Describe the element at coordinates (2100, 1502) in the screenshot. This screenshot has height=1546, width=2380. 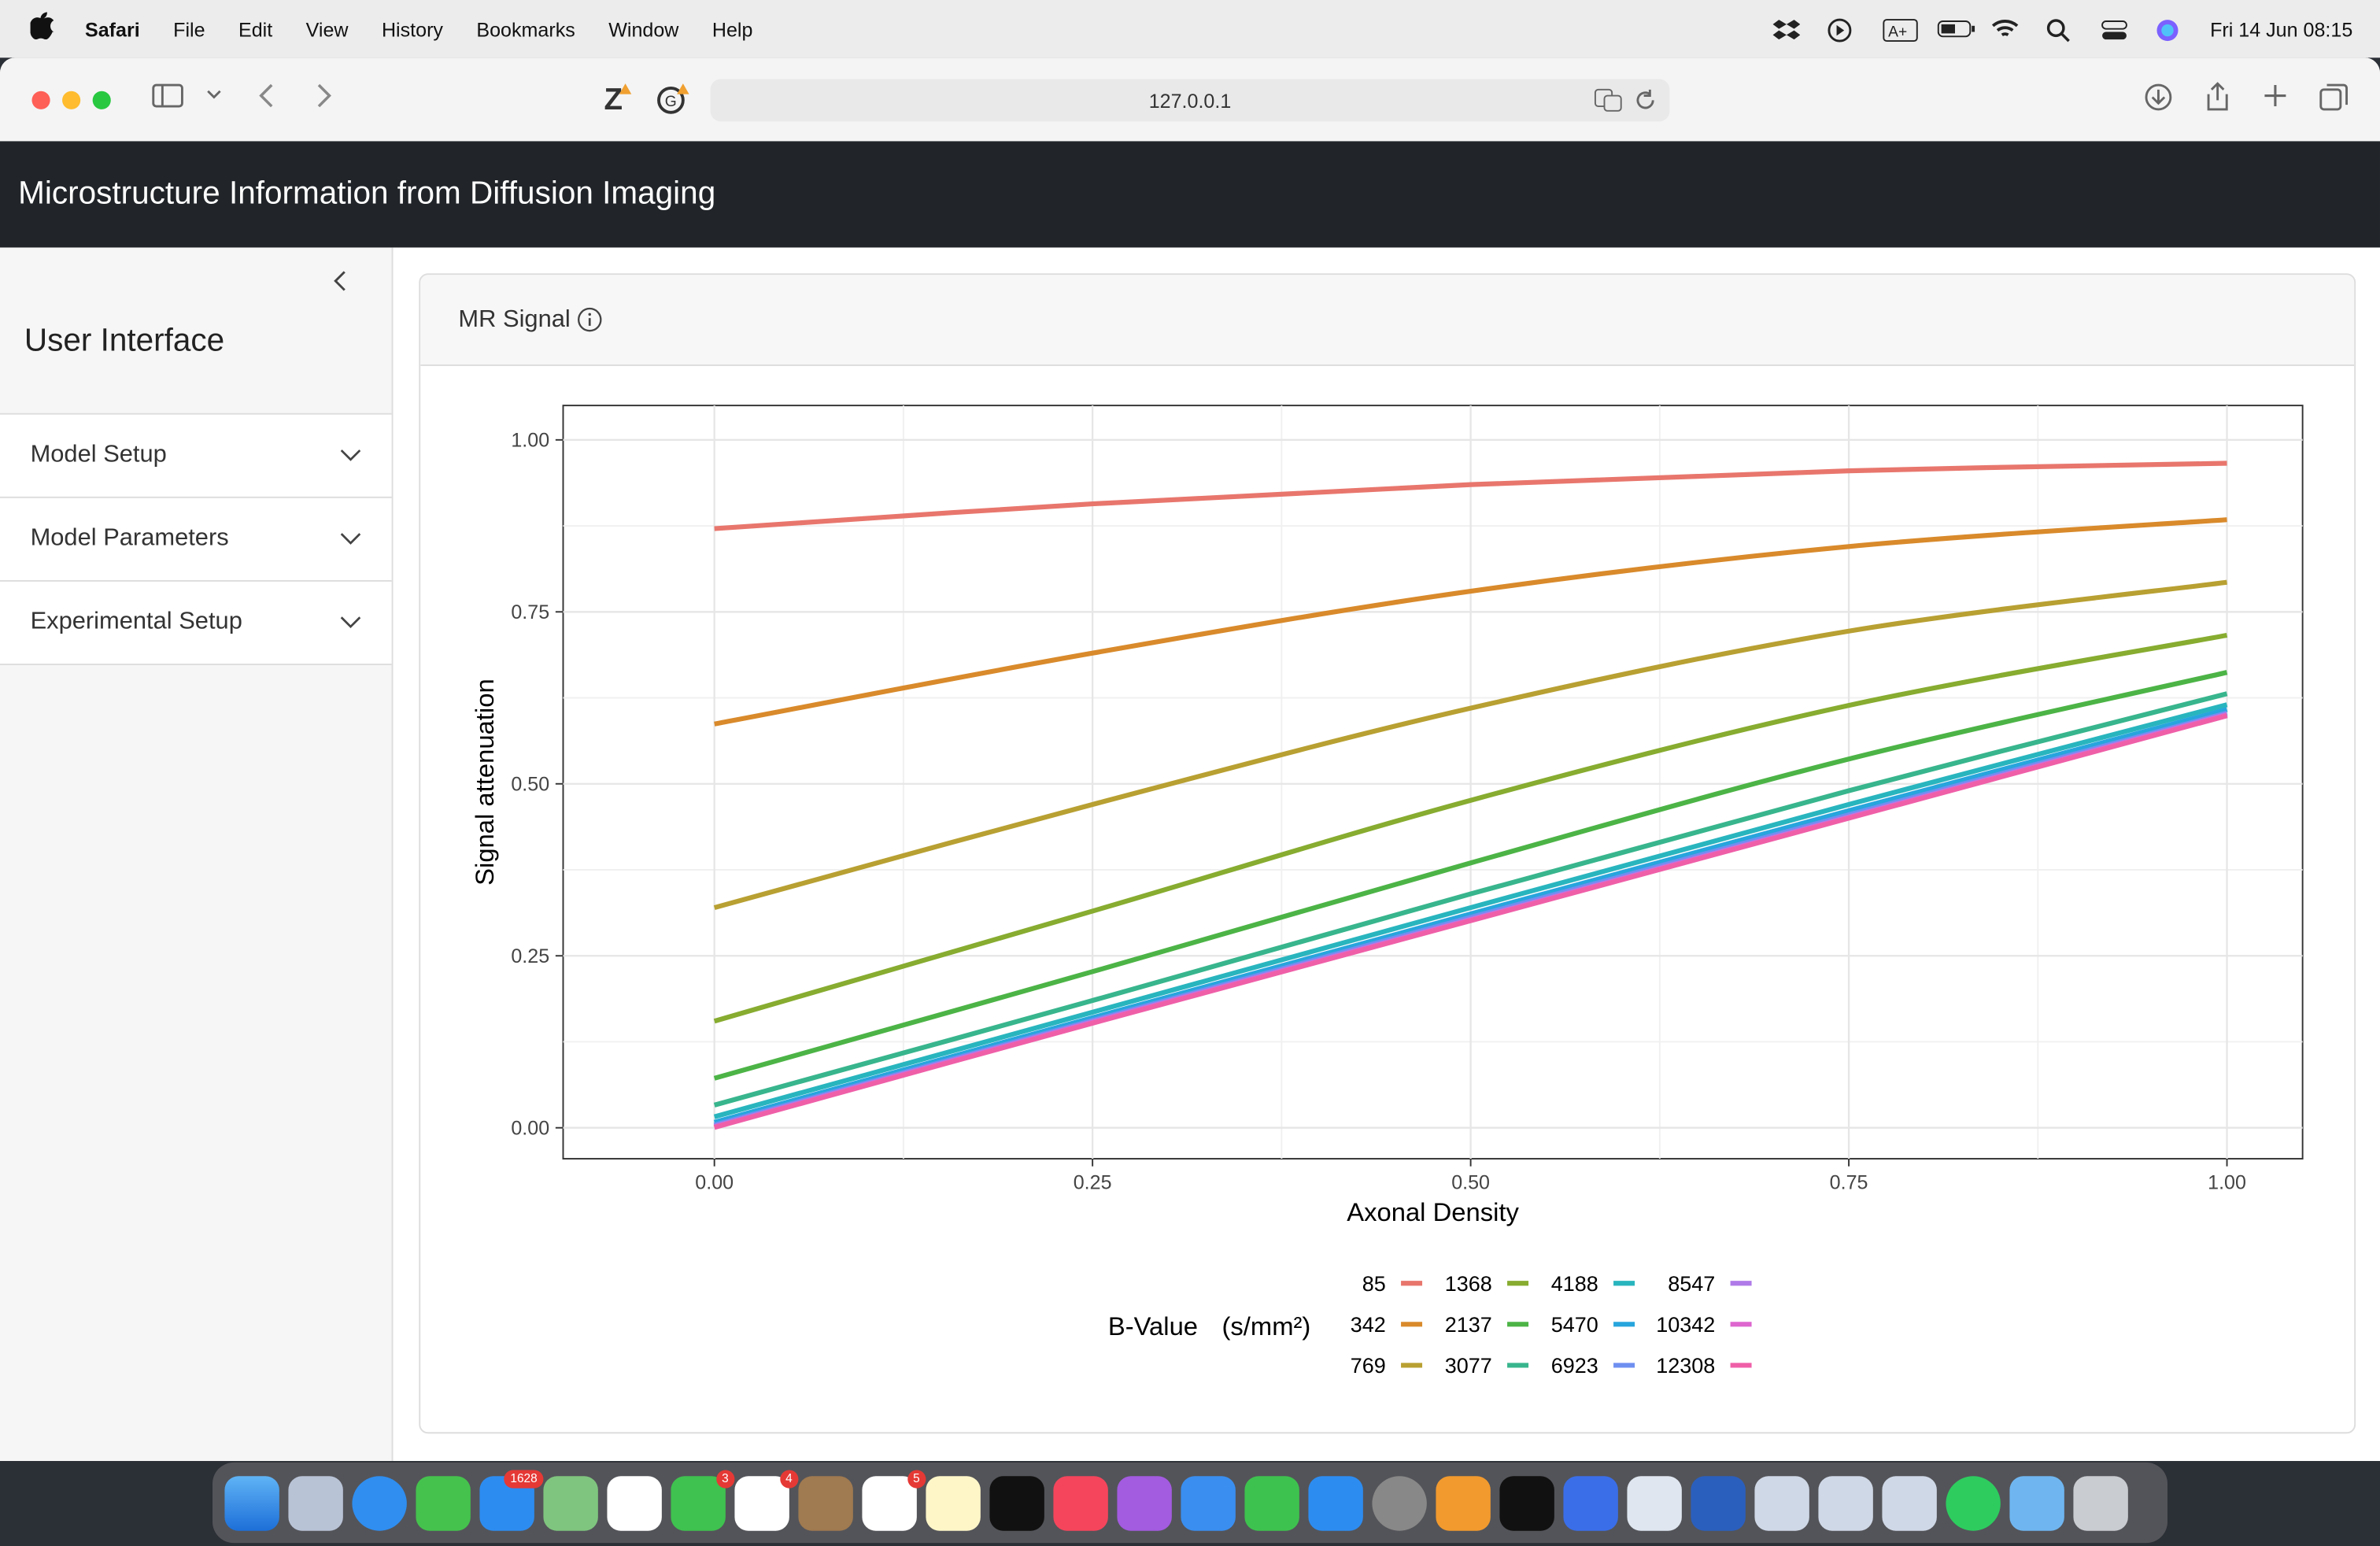
I see `trash-icon` at that location.